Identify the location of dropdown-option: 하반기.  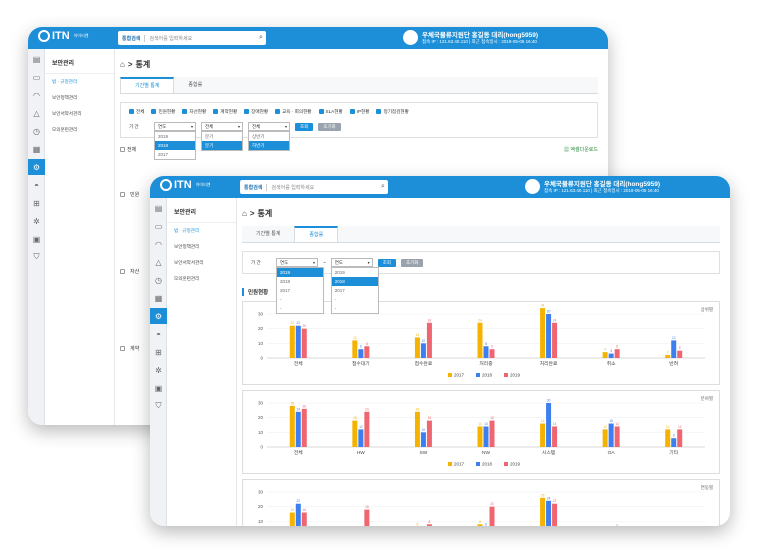
(269, 145).